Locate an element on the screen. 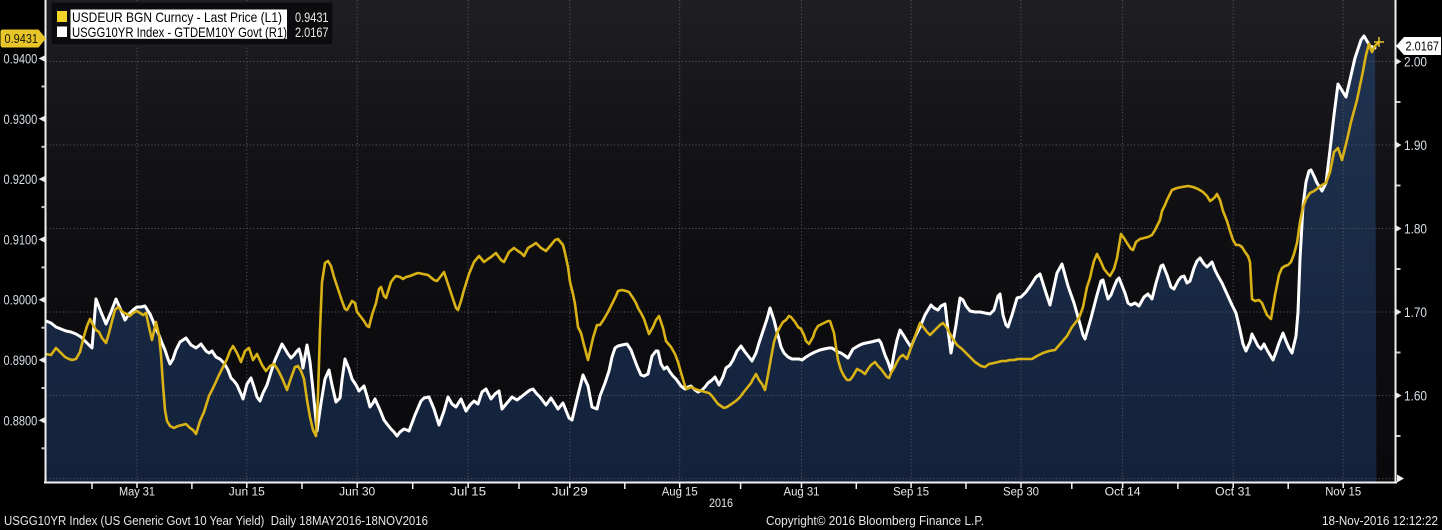  svg-text: 1.90 is located at coordinates (1415, 145).